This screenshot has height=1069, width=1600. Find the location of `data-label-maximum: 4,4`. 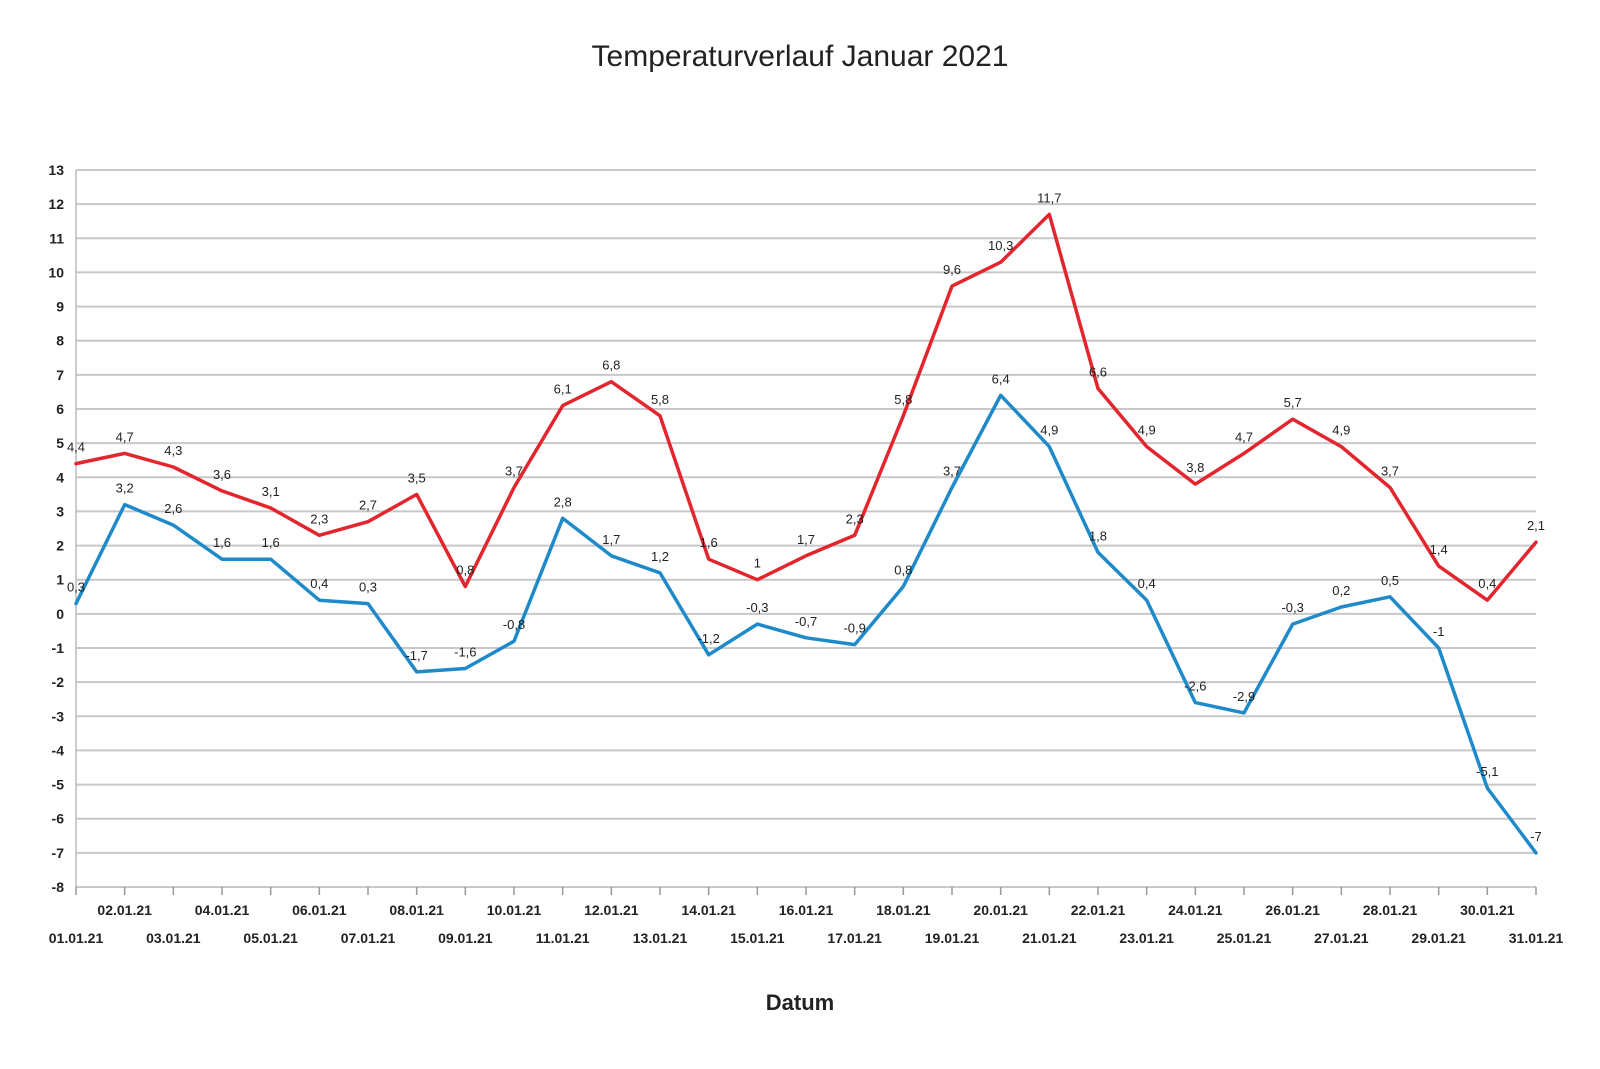

data-label-maximum: 4,4 is located at coordinates (76, 447).